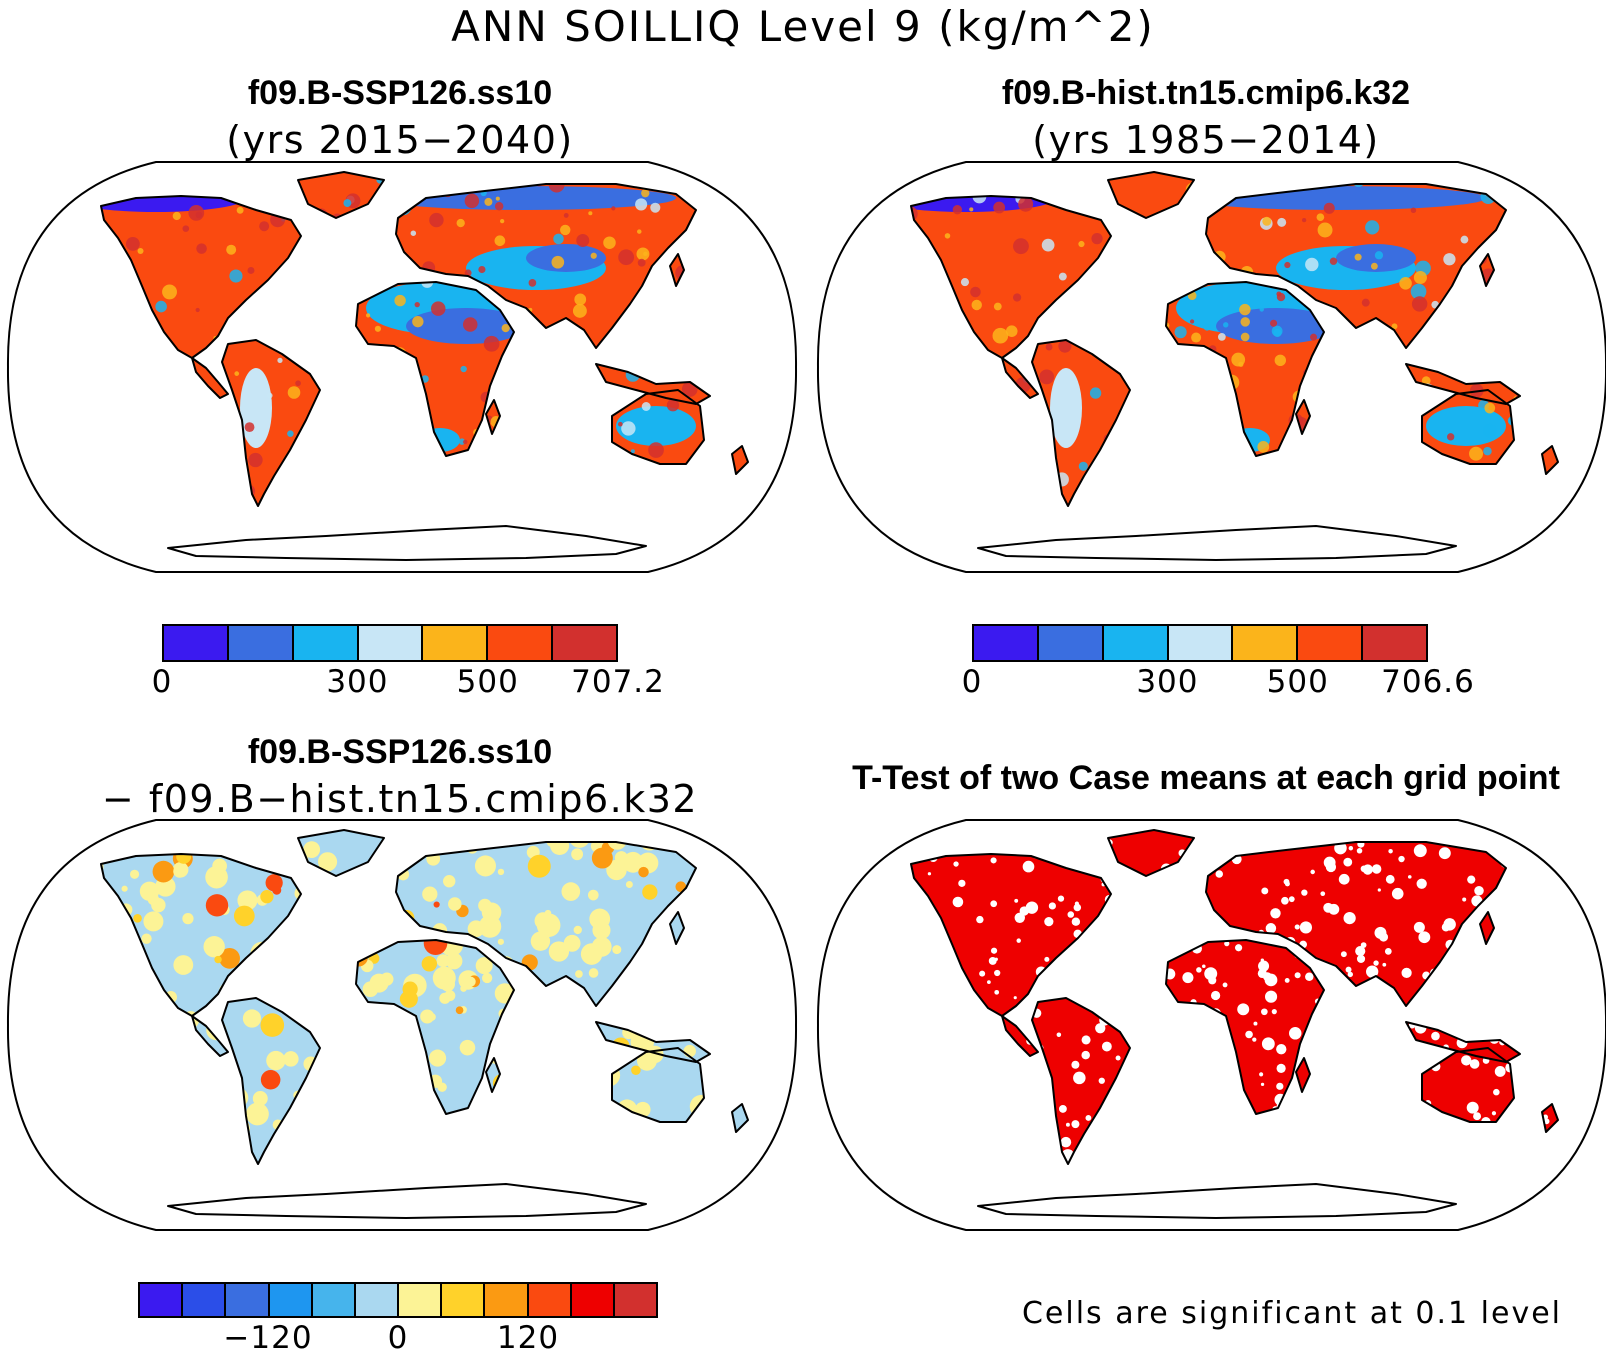  I want to click on panel-2-title: f09.B-hist.tn15.cmip6.k32, so click(1206, 93).